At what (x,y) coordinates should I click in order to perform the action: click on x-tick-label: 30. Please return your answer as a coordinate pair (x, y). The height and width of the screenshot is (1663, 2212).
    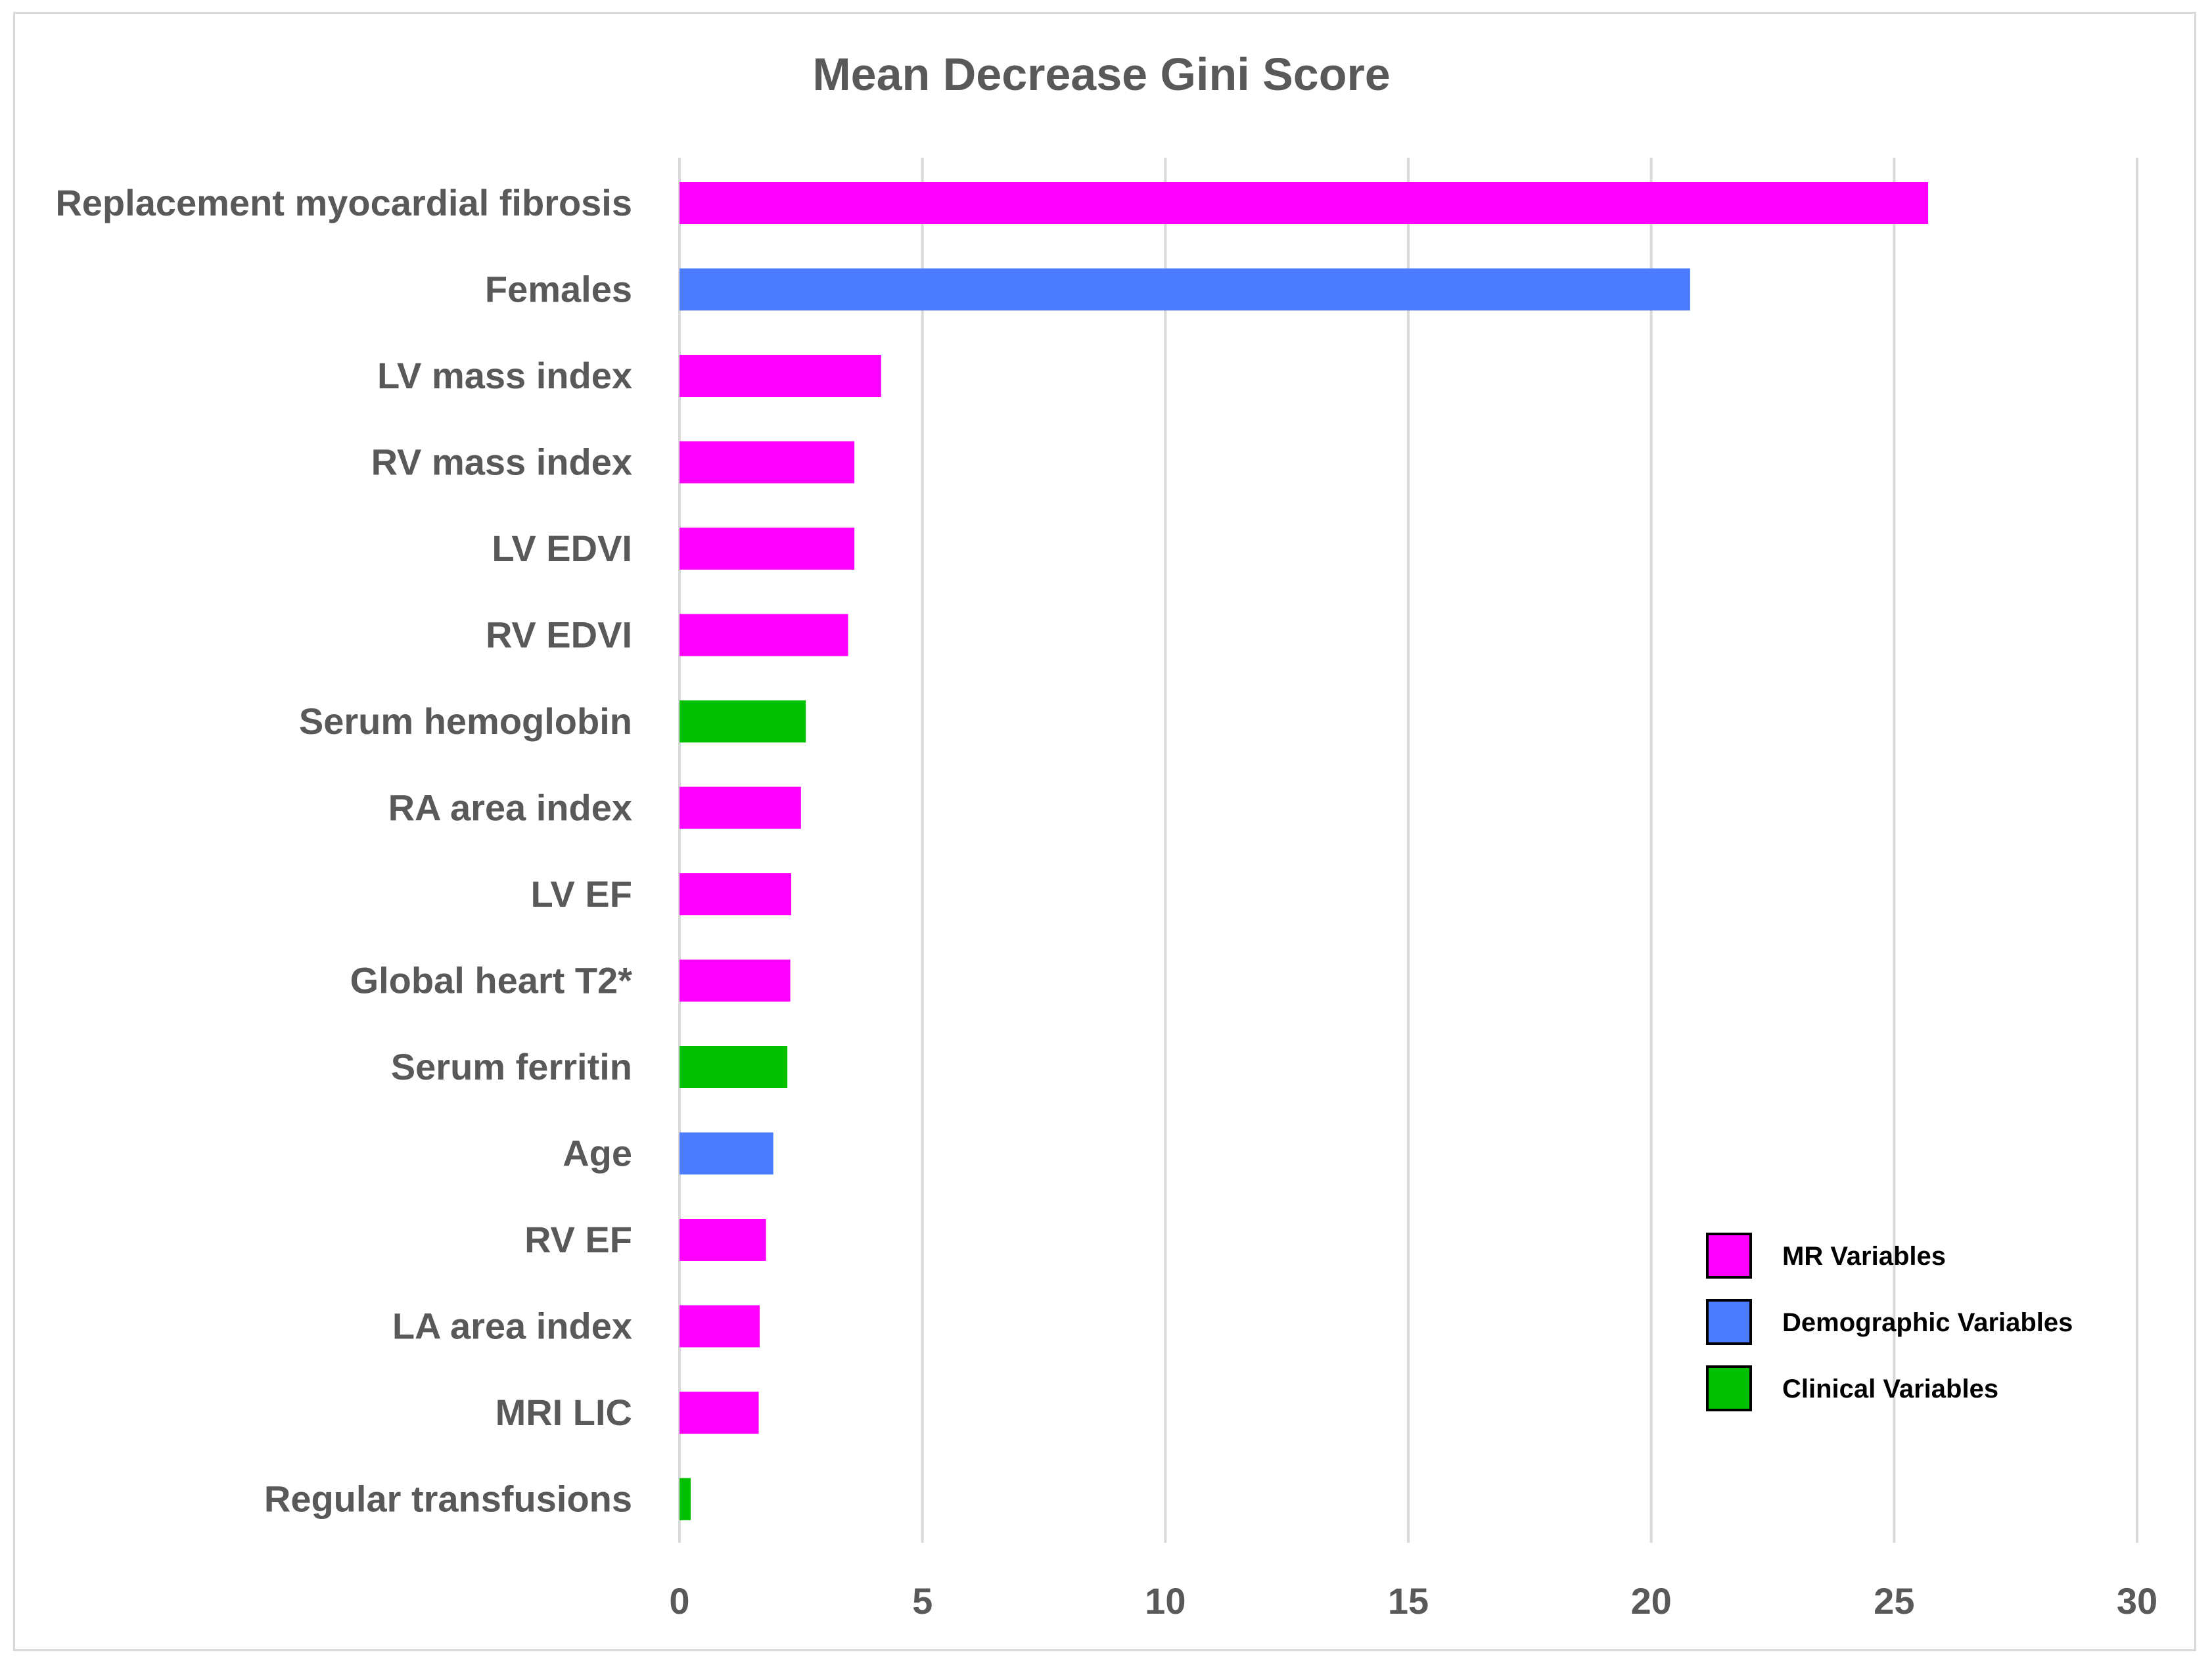
    Looking at the image, I should click on (2137, 1601).